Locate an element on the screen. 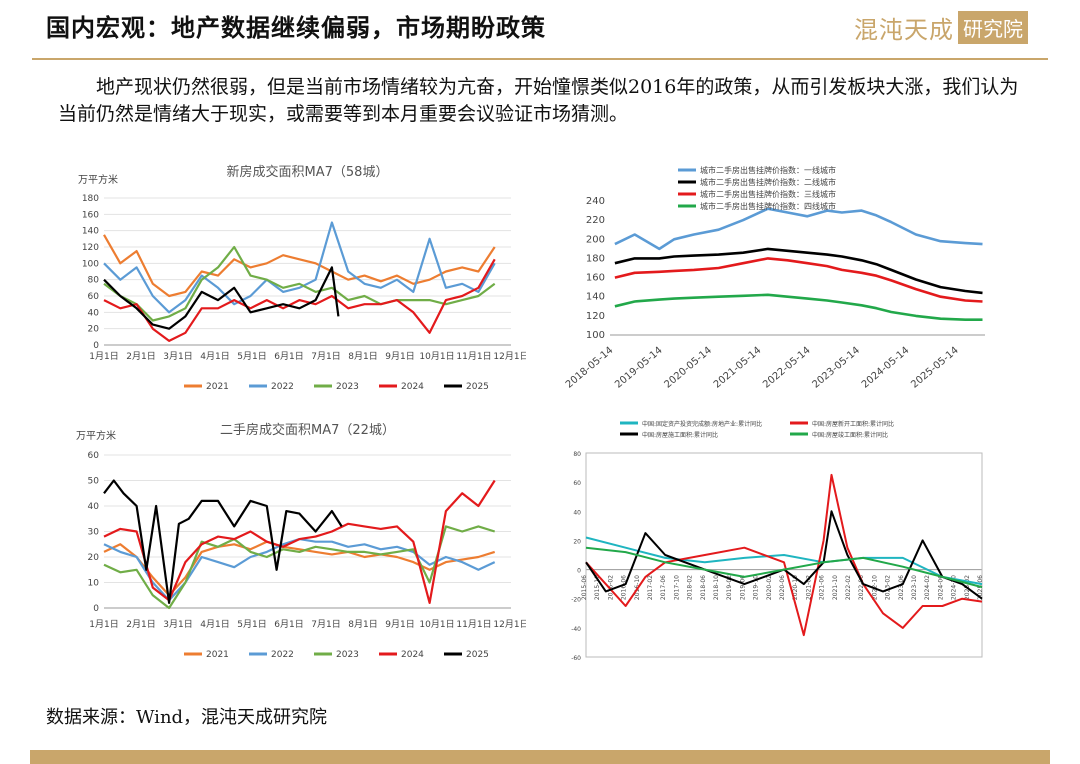  y-tick-label: 200 is located at coordinates (595, 239).